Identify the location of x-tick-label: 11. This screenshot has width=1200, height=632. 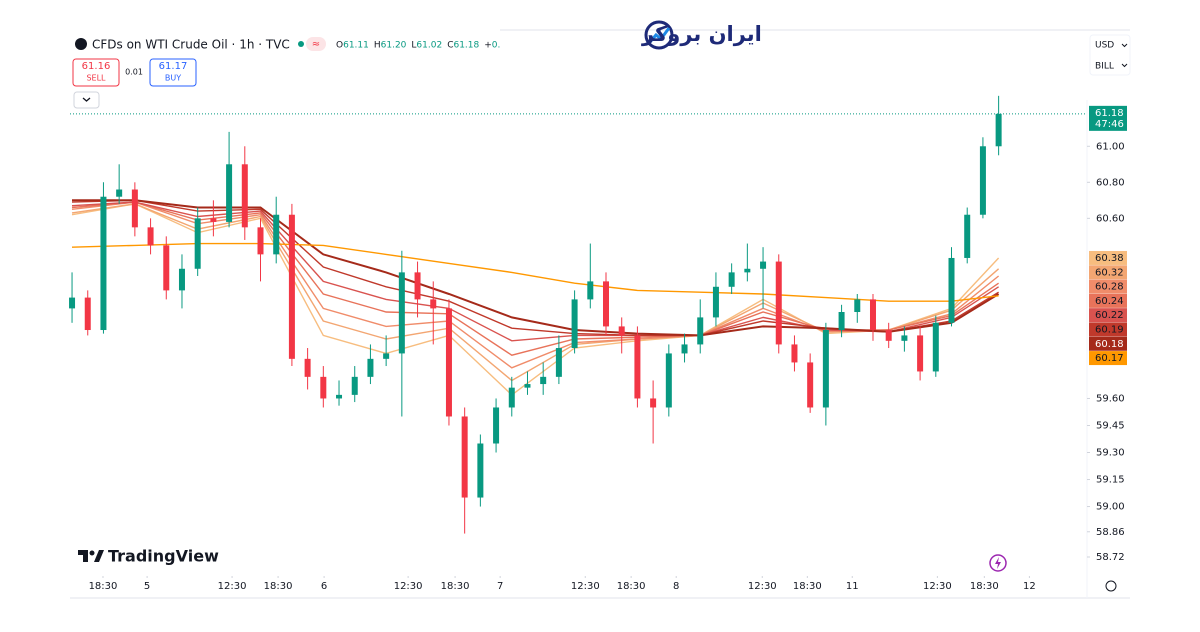
(852, 586).